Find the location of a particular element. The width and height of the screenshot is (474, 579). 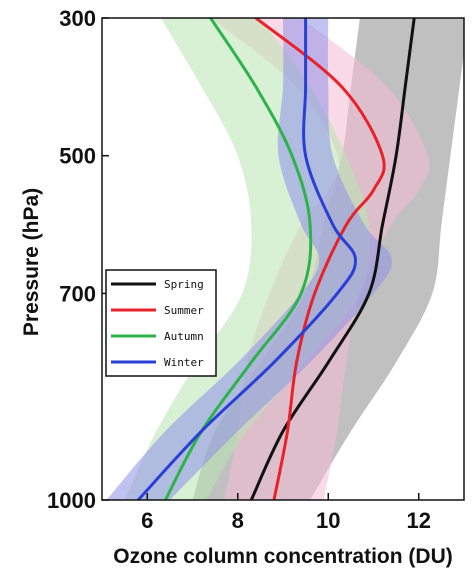

legend-label-spring: Spring is located at coordinates (184, 284).